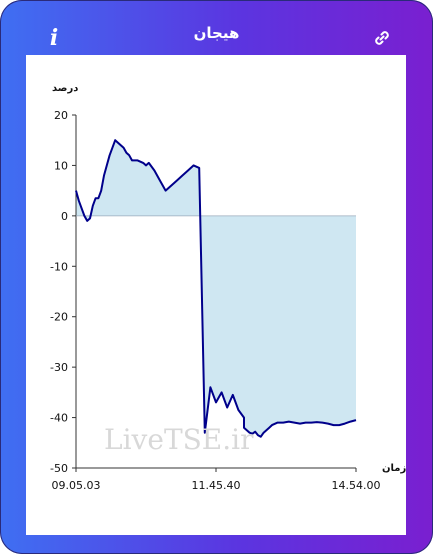 The height and width of the screenshot is (554, 433). Describe the element at coordinates (59, 317) in the screenshot. I see `y-tick-label: -20` at that location.